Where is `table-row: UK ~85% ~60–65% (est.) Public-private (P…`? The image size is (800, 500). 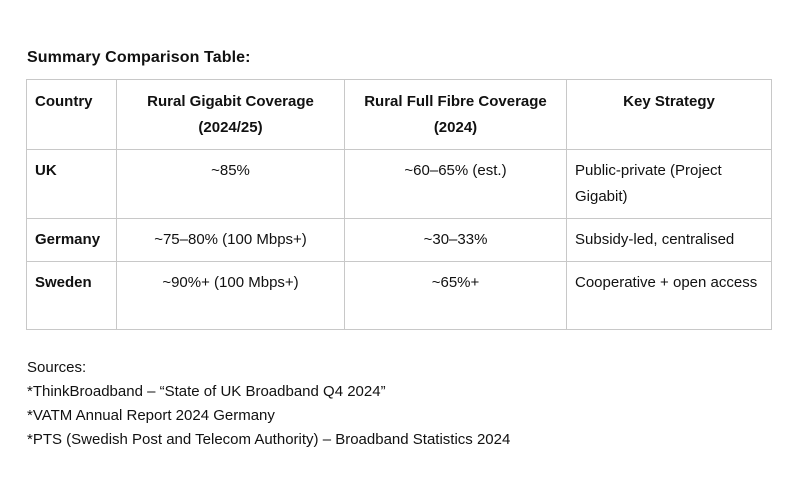 table-row: UK ~85% ~60–65% (est.) Public-private (P… is located at coordinates (399, 184).